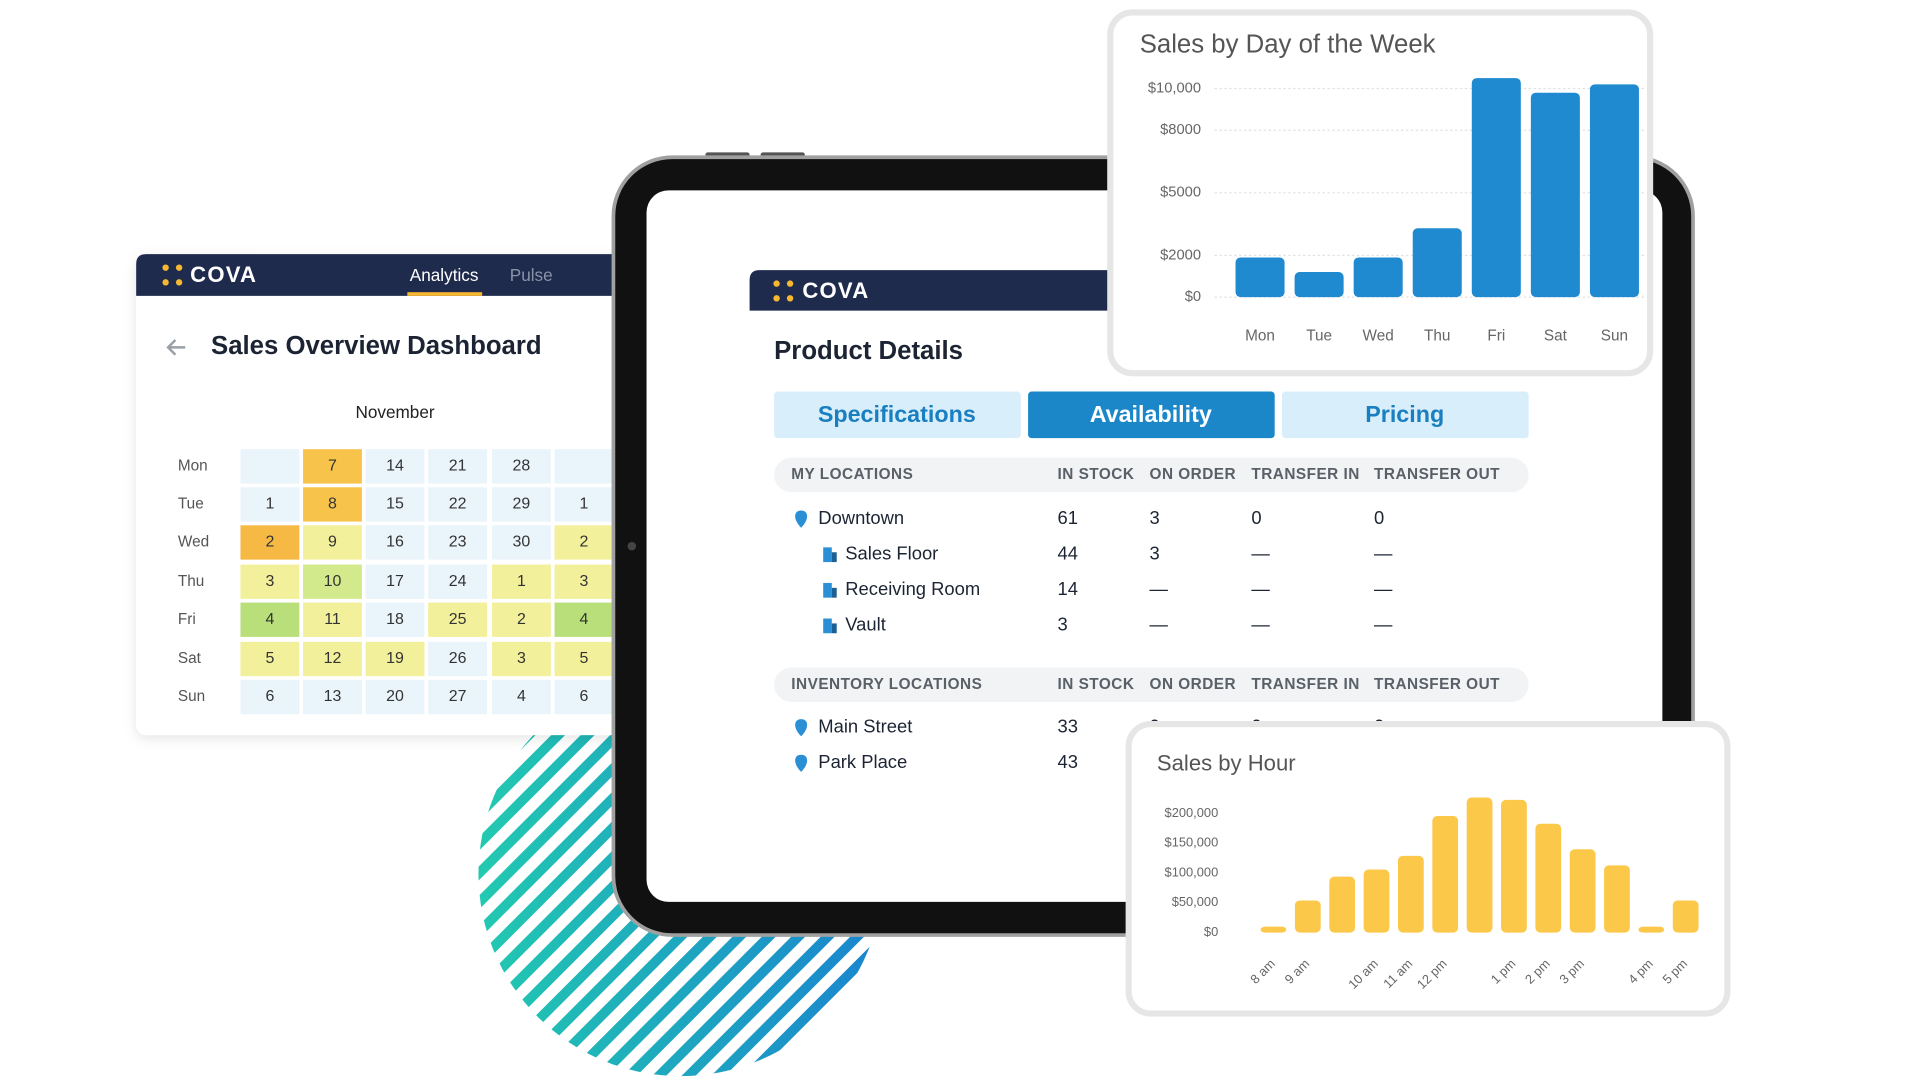 The image size is (1920, 1080). What do you see at coordinates (1614, 335) in the screenshot?
I see `x-tick-label: Sun` at bounding box center [1614, 335].